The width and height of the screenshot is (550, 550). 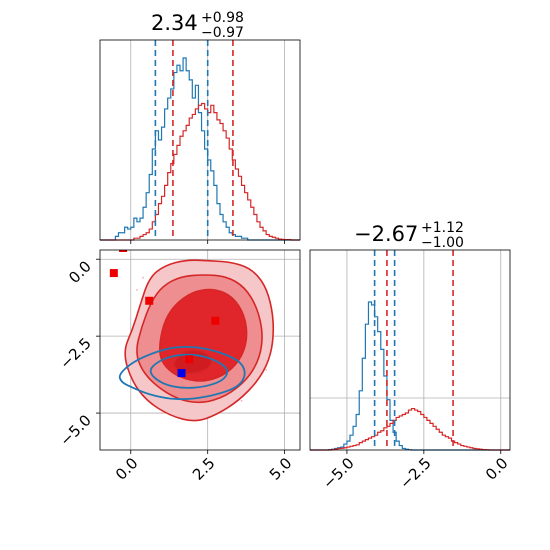 I want to click on marginal-y-quantile-lines, so click(x=413, y=350).